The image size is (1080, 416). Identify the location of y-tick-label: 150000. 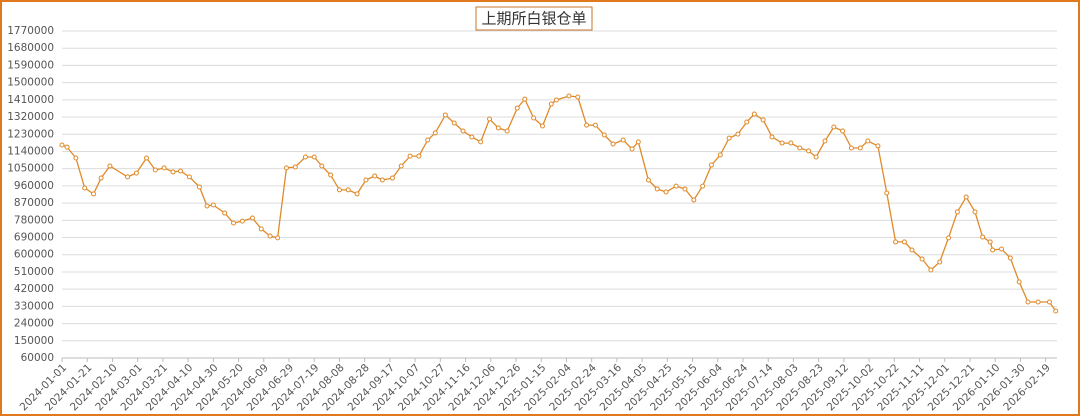
(34, 341).